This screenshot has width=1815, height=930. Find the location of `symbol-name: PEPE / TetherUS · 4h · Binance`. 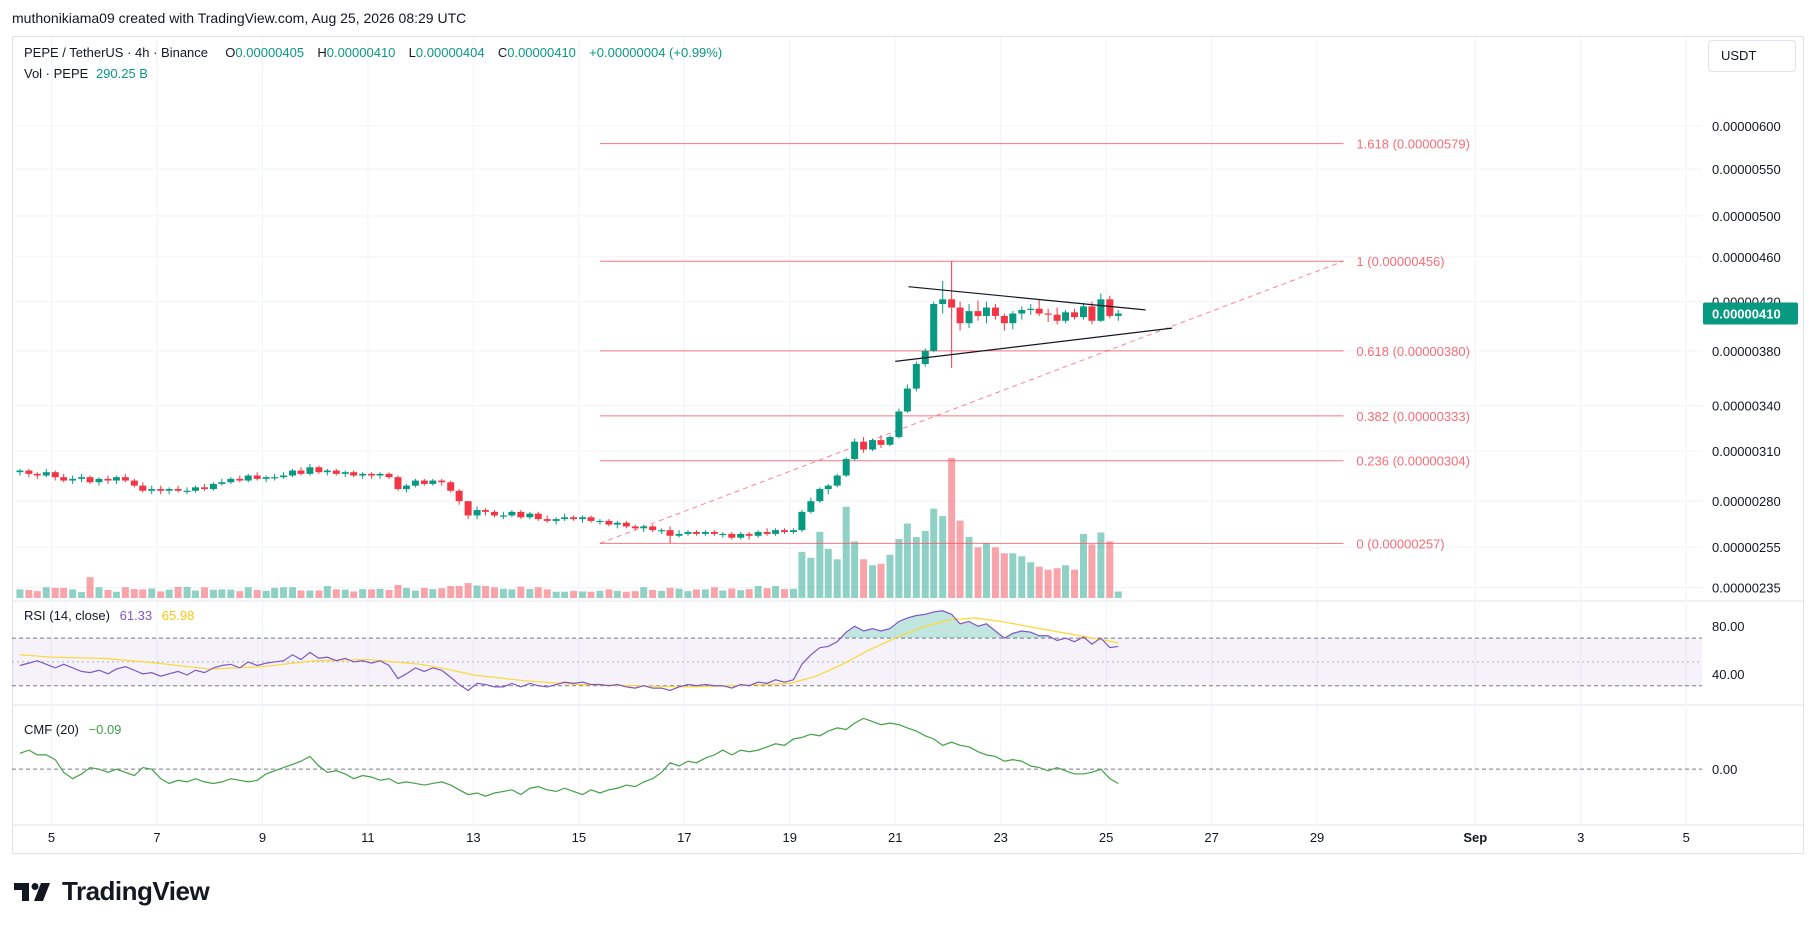

symbol-name: PEPE / TetherUS · 4h · Binance is located at coordinates (116, 52).